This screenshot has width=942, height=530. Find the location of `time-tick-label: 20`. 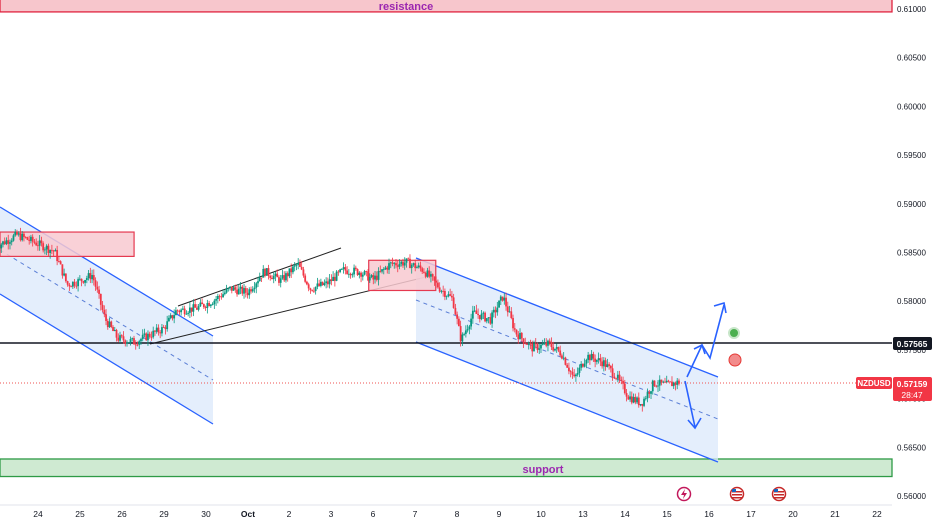

time-tick-label: 20 is located at coordinates (793, 514).